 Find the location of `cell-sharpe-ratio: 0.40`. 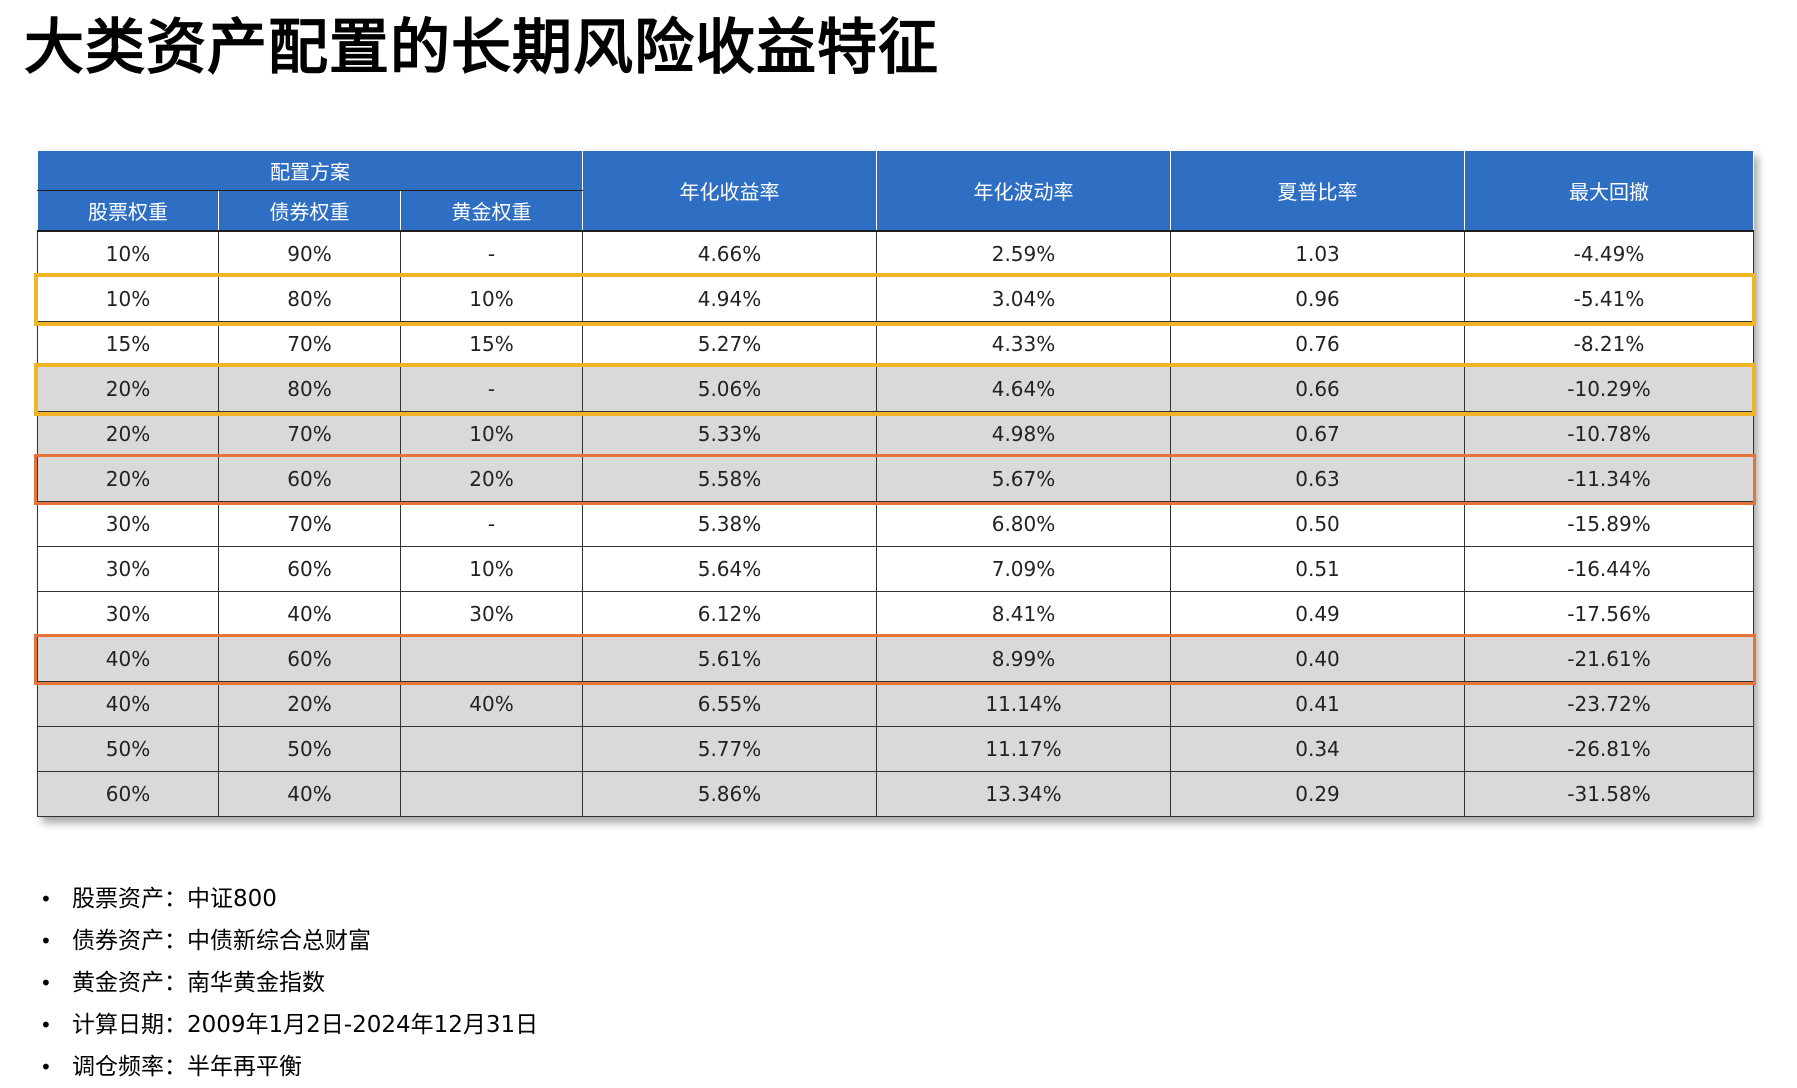

cell-sharpe-ratio: 0.40 is located at coordinates (1317, 659).